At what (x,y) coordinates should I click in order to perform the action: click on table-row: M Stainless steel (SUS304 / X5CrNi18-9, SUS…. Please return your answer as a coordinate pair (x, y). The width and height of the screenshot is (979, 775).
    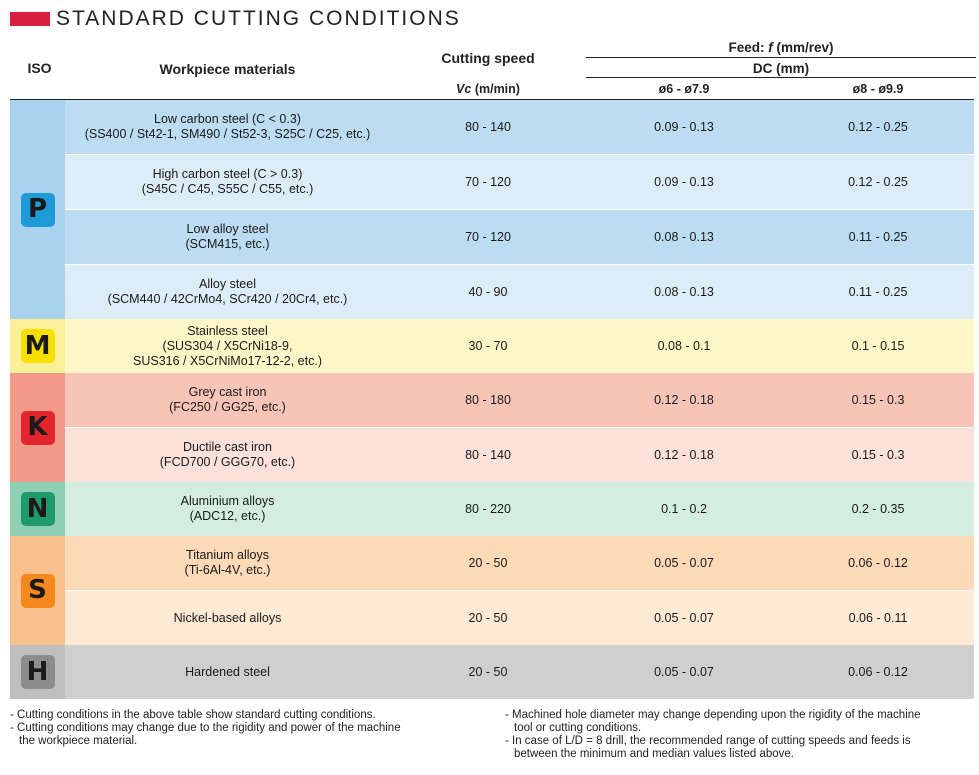
    Looking at the image, I should click on (492, 346).